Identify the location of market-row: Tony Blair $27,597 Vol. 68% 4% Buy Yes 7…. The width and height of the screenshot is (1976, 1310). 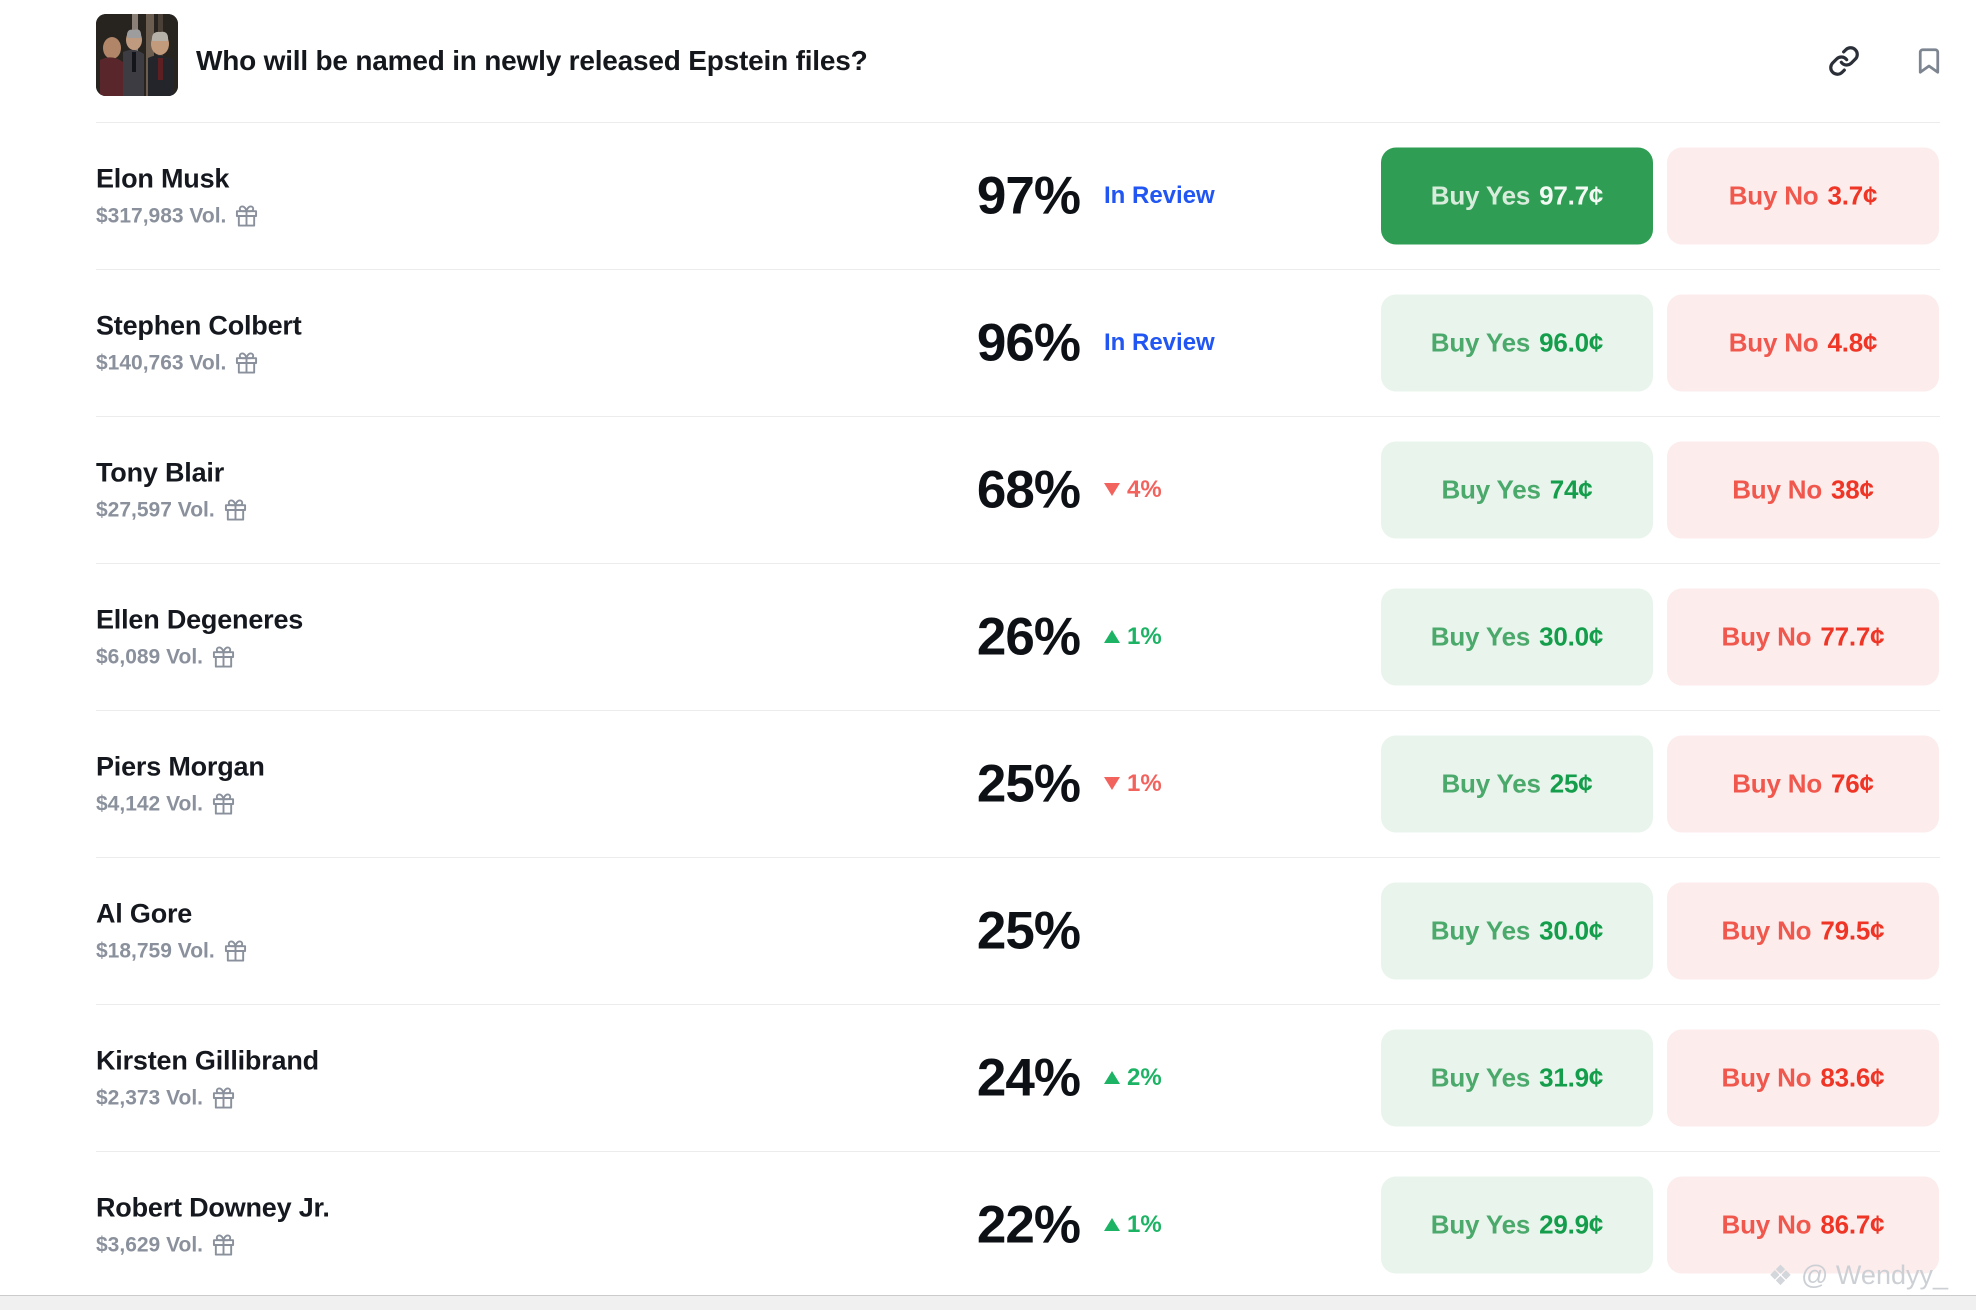
(988, 489).